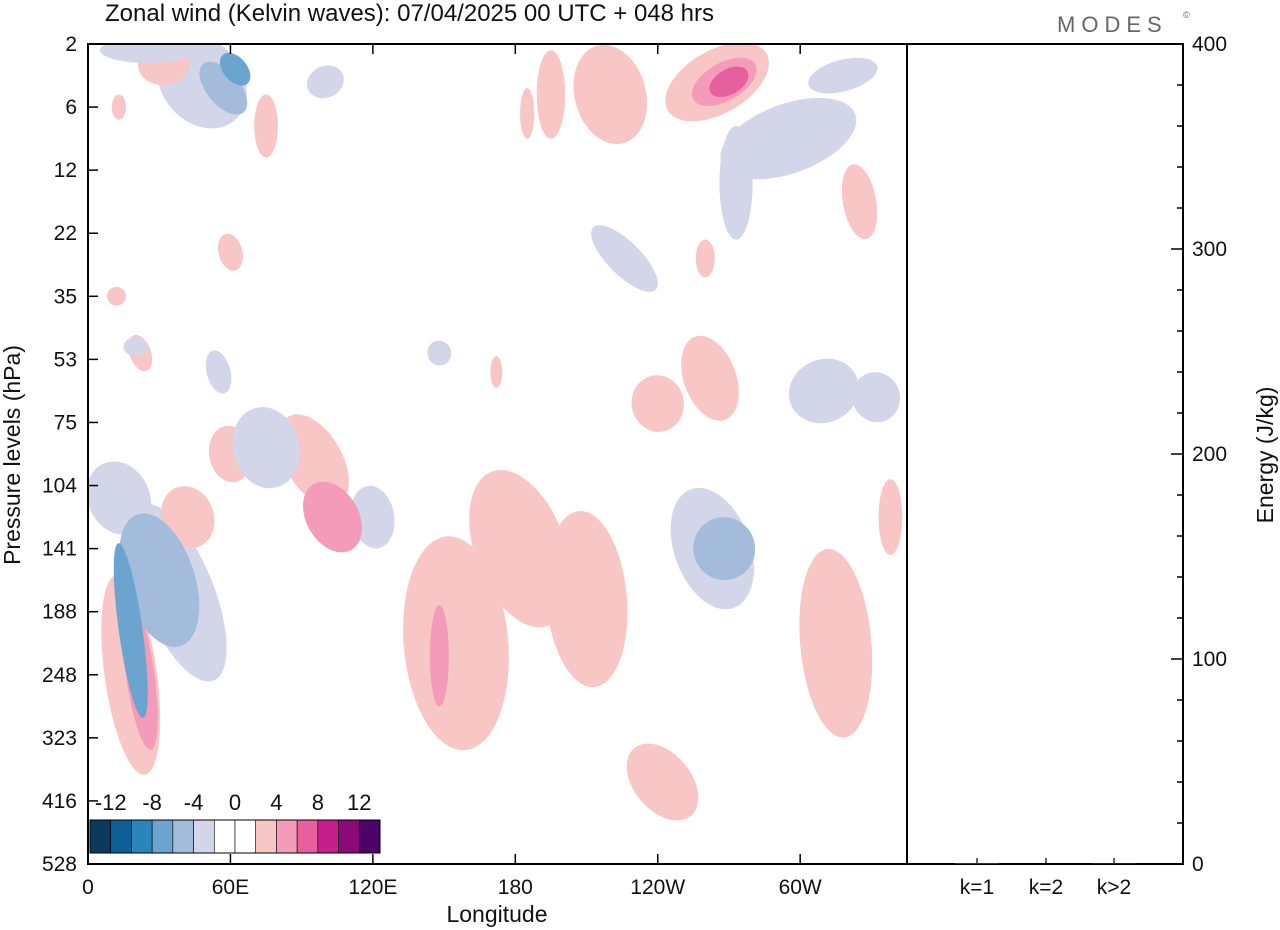  Describe the element at coordinates (359, 802) in the screenshot. I see `colorbar-label: 12` at that location.